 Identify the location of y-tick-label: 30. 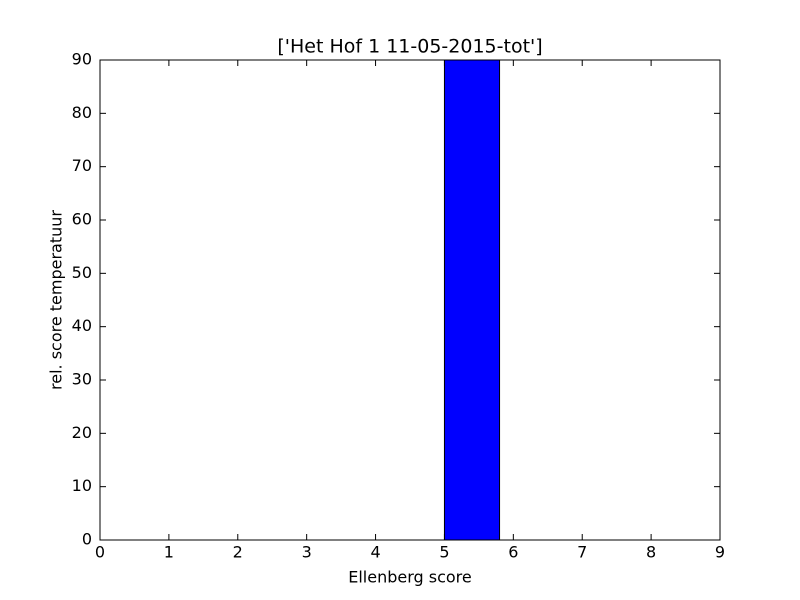
(82, 379).